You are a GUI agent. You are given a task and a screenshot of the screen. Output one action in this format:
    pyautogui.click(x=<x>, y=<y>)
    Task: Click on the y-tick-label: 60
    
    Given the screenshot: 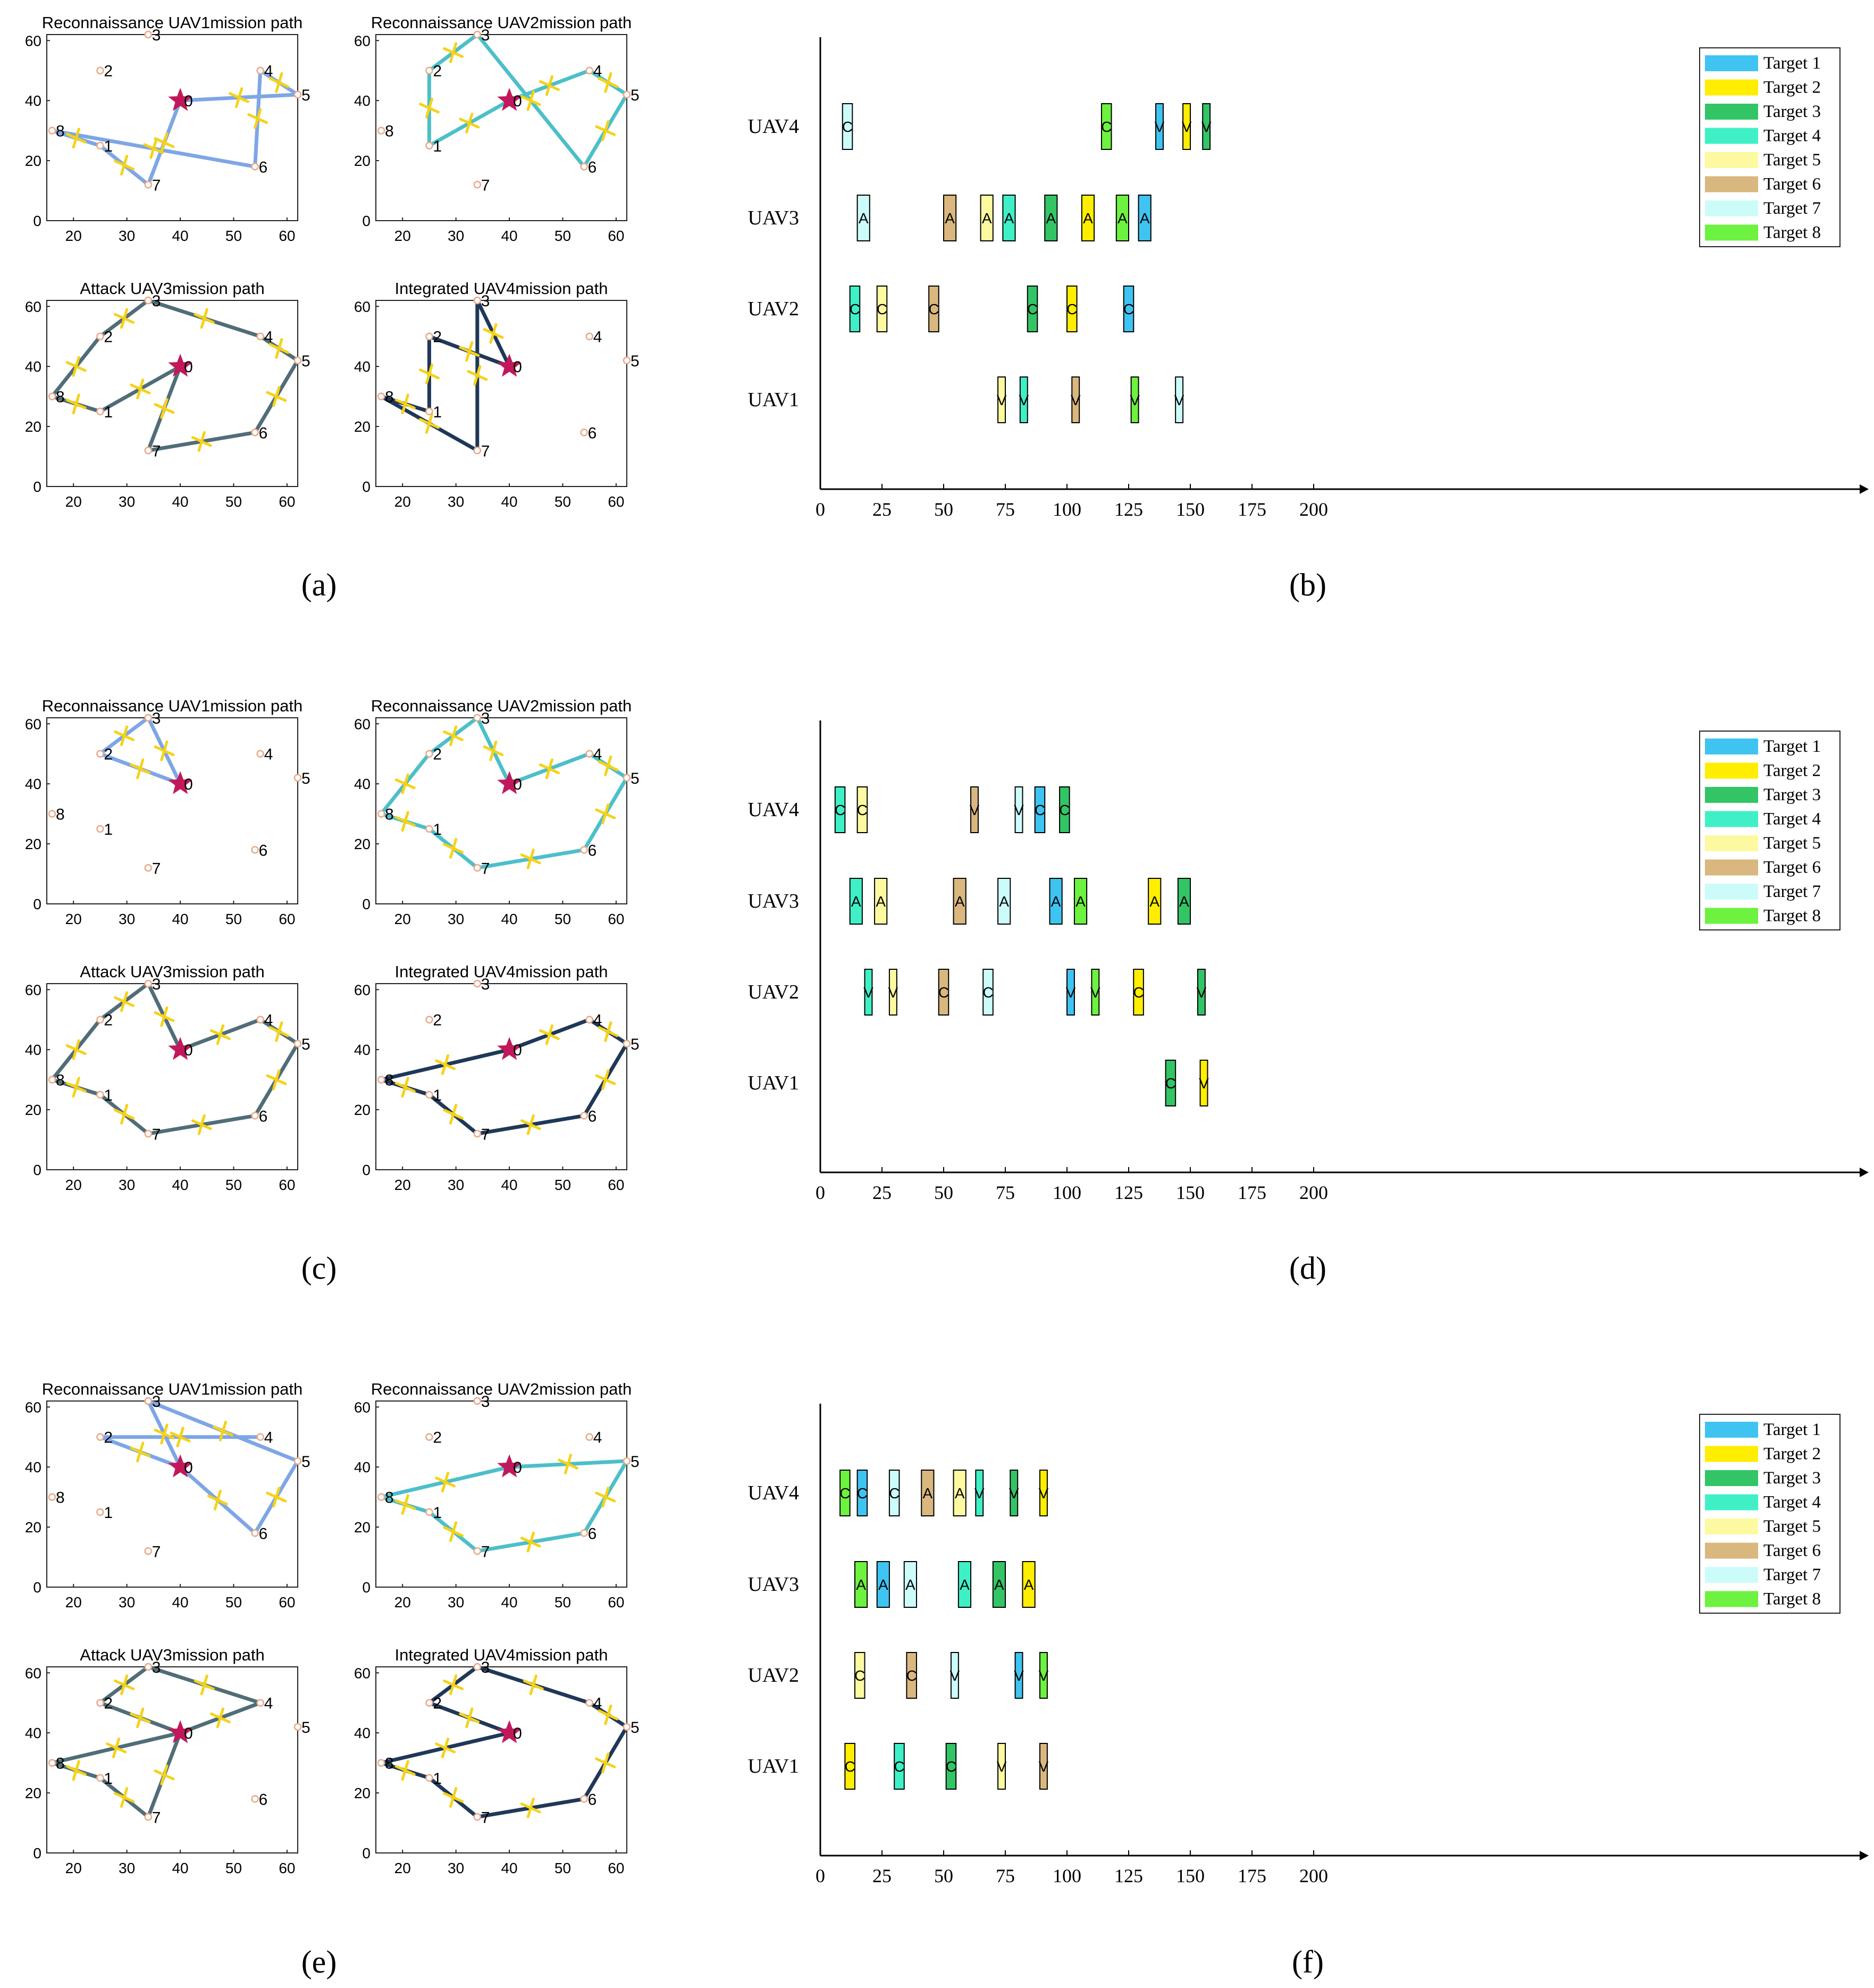 What is the action you would take?
    pyautogui.click(x=362, y=1673)
    